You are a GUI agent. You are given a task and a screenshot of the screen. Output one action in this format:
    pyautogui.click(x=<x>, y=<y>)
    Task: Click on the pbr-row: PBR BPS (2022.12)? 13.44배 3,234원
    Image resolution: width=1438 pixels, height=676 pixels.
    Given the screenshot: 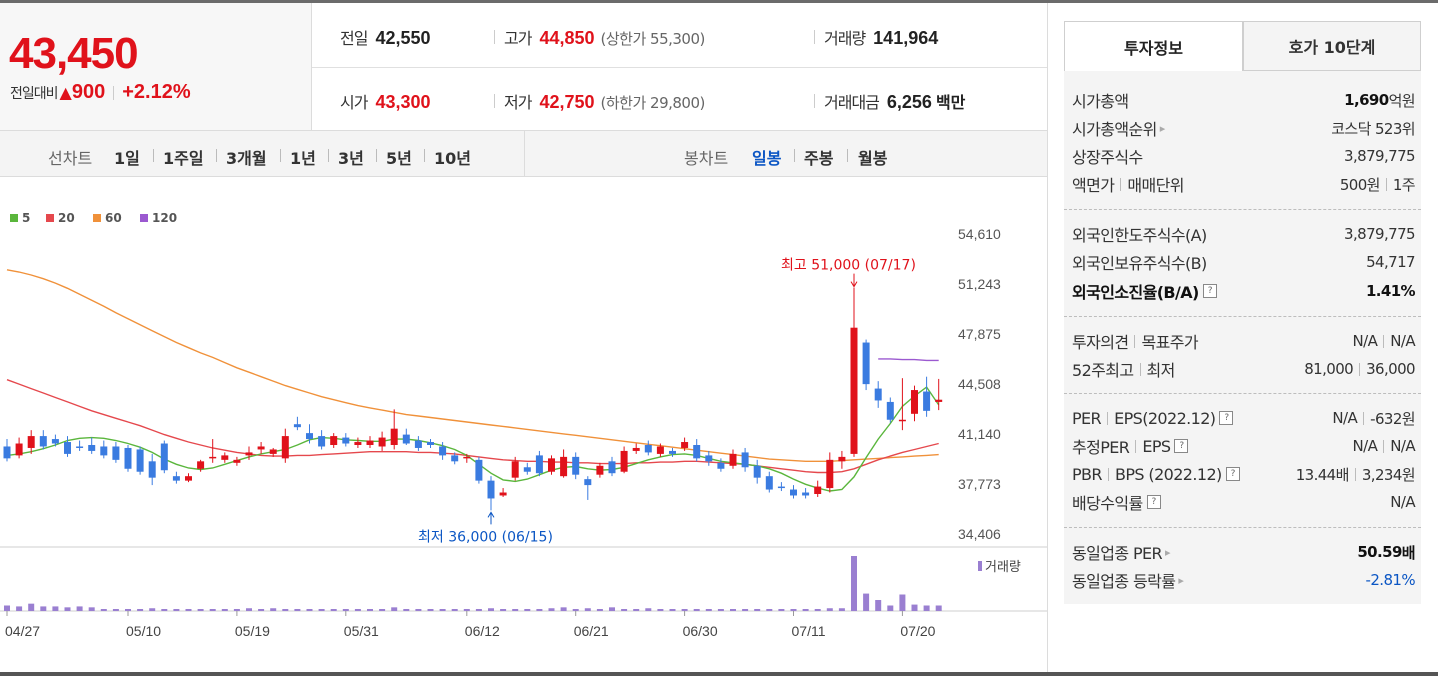 What is the action you would take?
    pyautogui.click(x=1244, y=474)
    